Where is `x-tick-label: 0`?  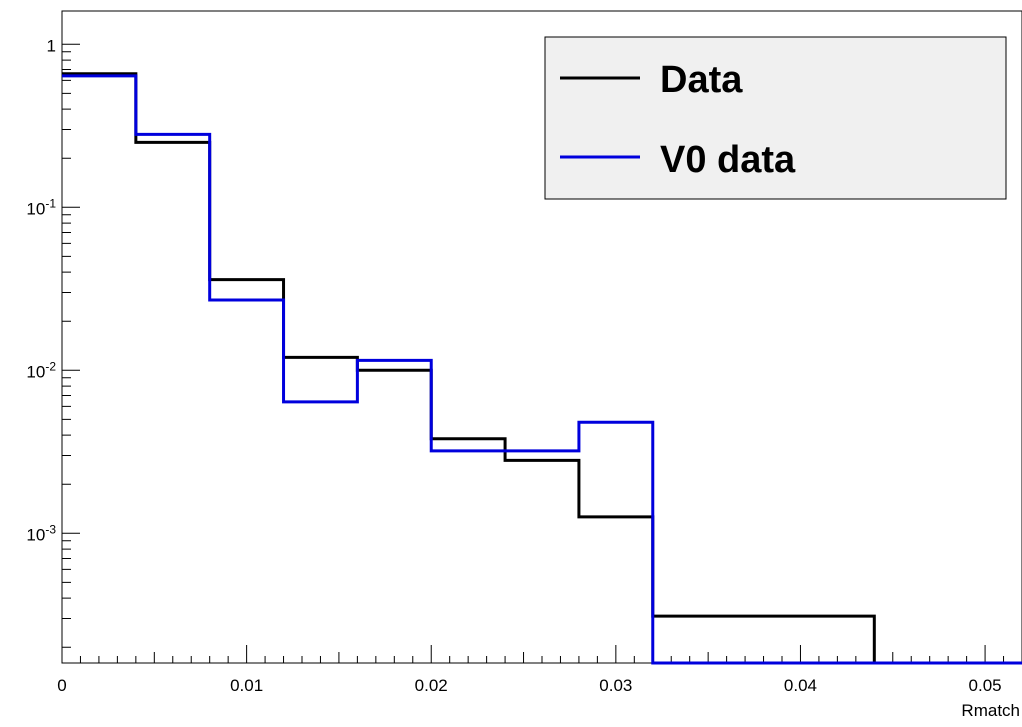
x-tick-label: 0 is located at coordinates (61, 685).